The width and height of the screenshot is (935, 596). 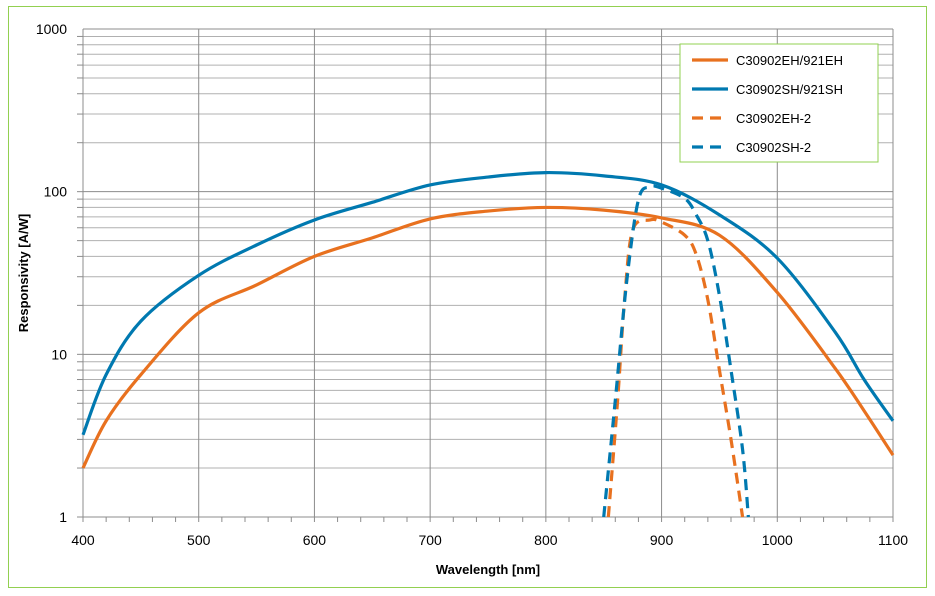 What do you see at coordinates (56, 192) in the screenshot?
I see `y-tick-label: 100` at bounding box center [56, 192].